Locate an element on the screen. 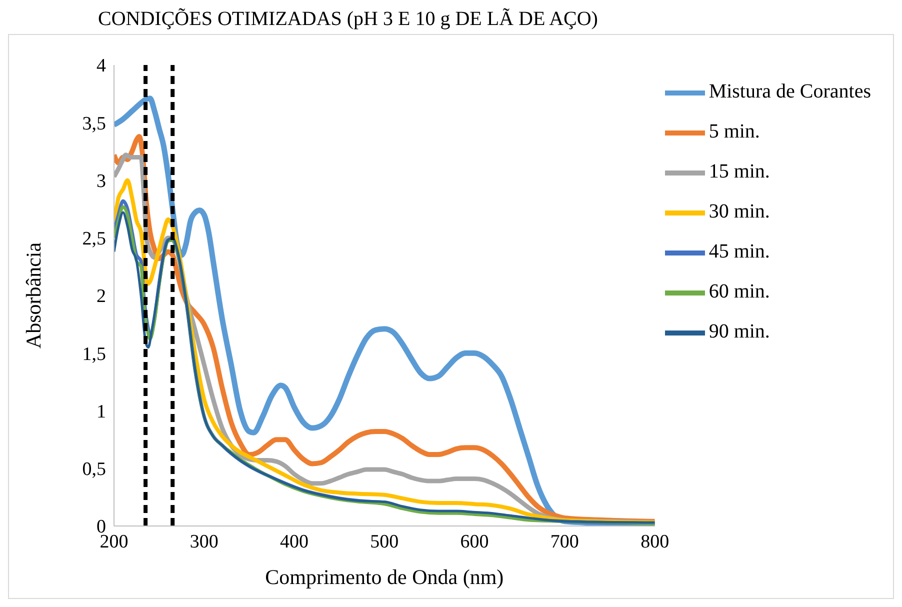 The image size is (902, 607). y-tick-label: 4 is located at coordinates (101, 66).